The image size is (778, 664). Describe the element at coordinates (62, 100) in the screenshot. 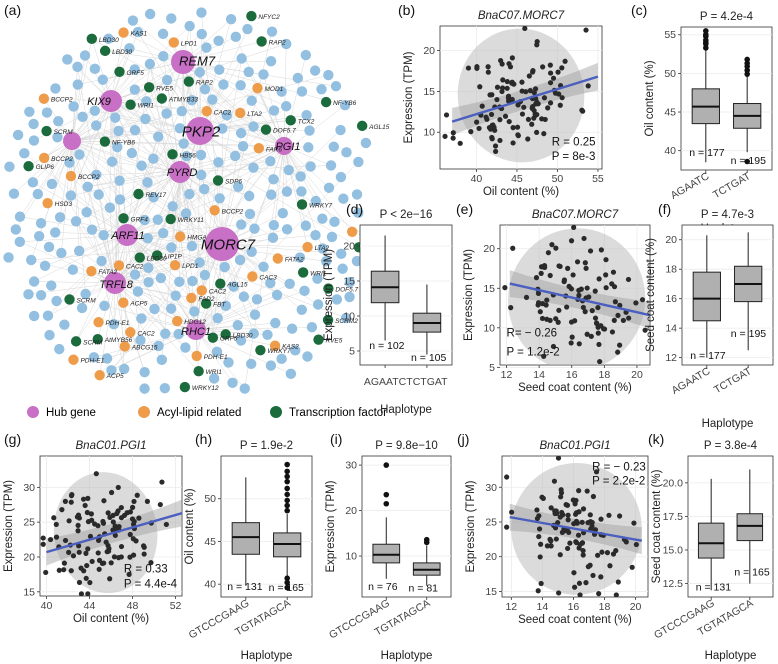

I see `gene-label: BCCP2` at that location.